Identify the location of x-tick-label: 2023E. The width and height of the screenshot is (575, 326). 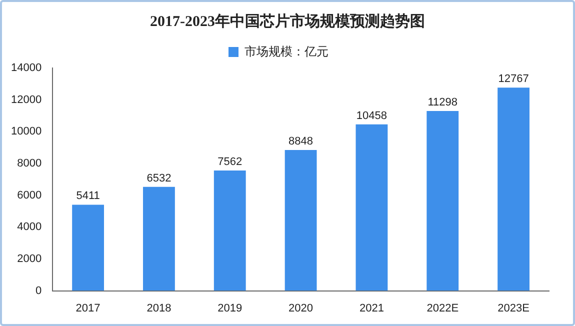
(514, 308).